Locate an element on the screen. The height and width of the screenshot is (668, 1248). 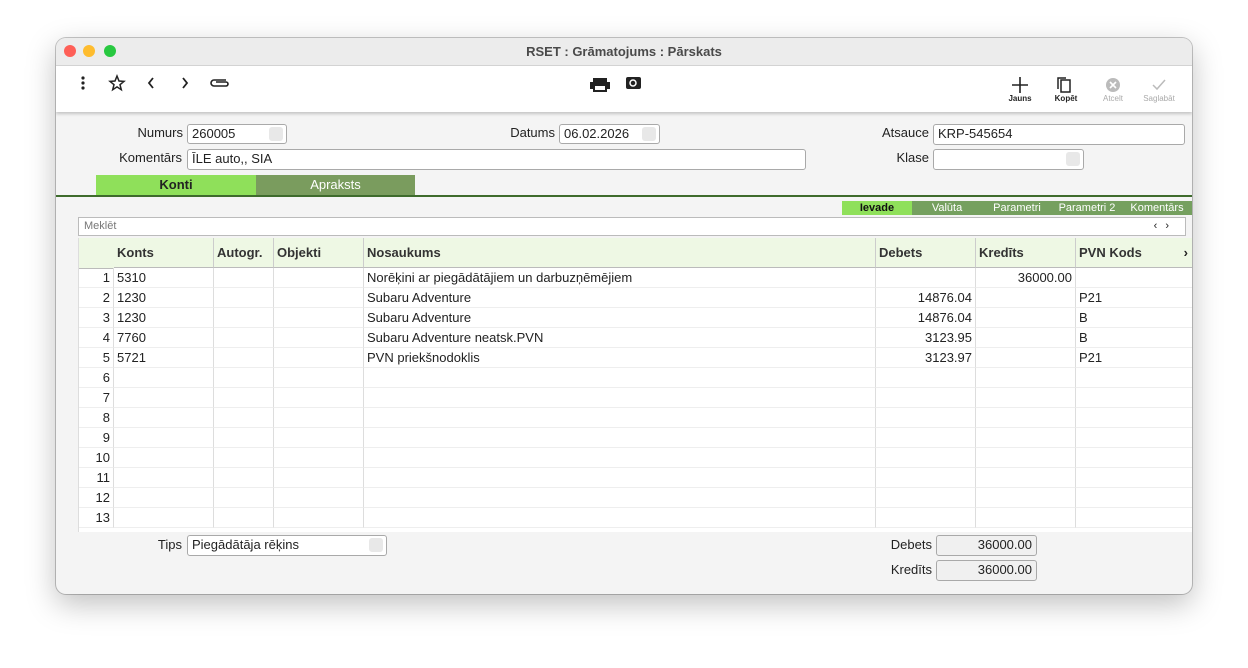
cell: 5721 is located at coordinates (164, 358).